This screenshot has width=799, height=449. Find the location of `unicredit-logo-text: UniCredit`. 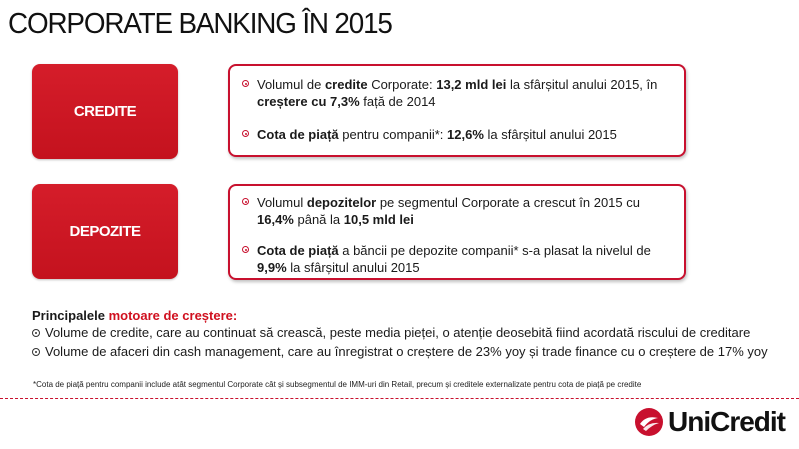

unicredit-logo-text: UniCredit is located at coordinates (727, 421).